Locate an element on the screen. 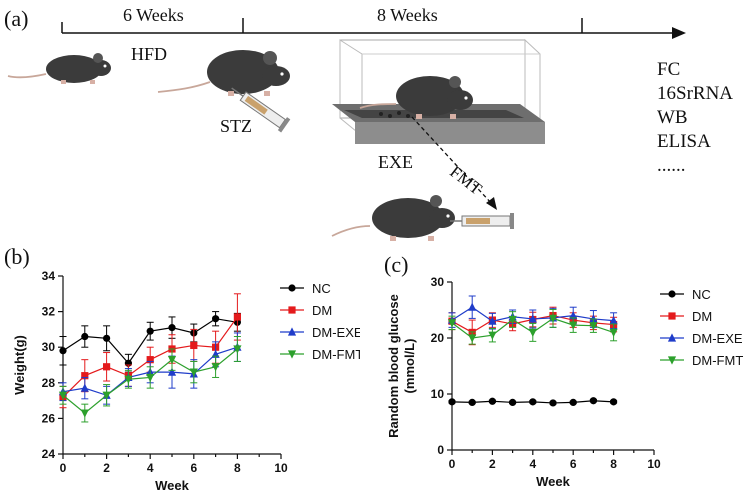 The height and width of the screenshot is (501, 749). stz-label: STZ is located at coordinates (236, 126).